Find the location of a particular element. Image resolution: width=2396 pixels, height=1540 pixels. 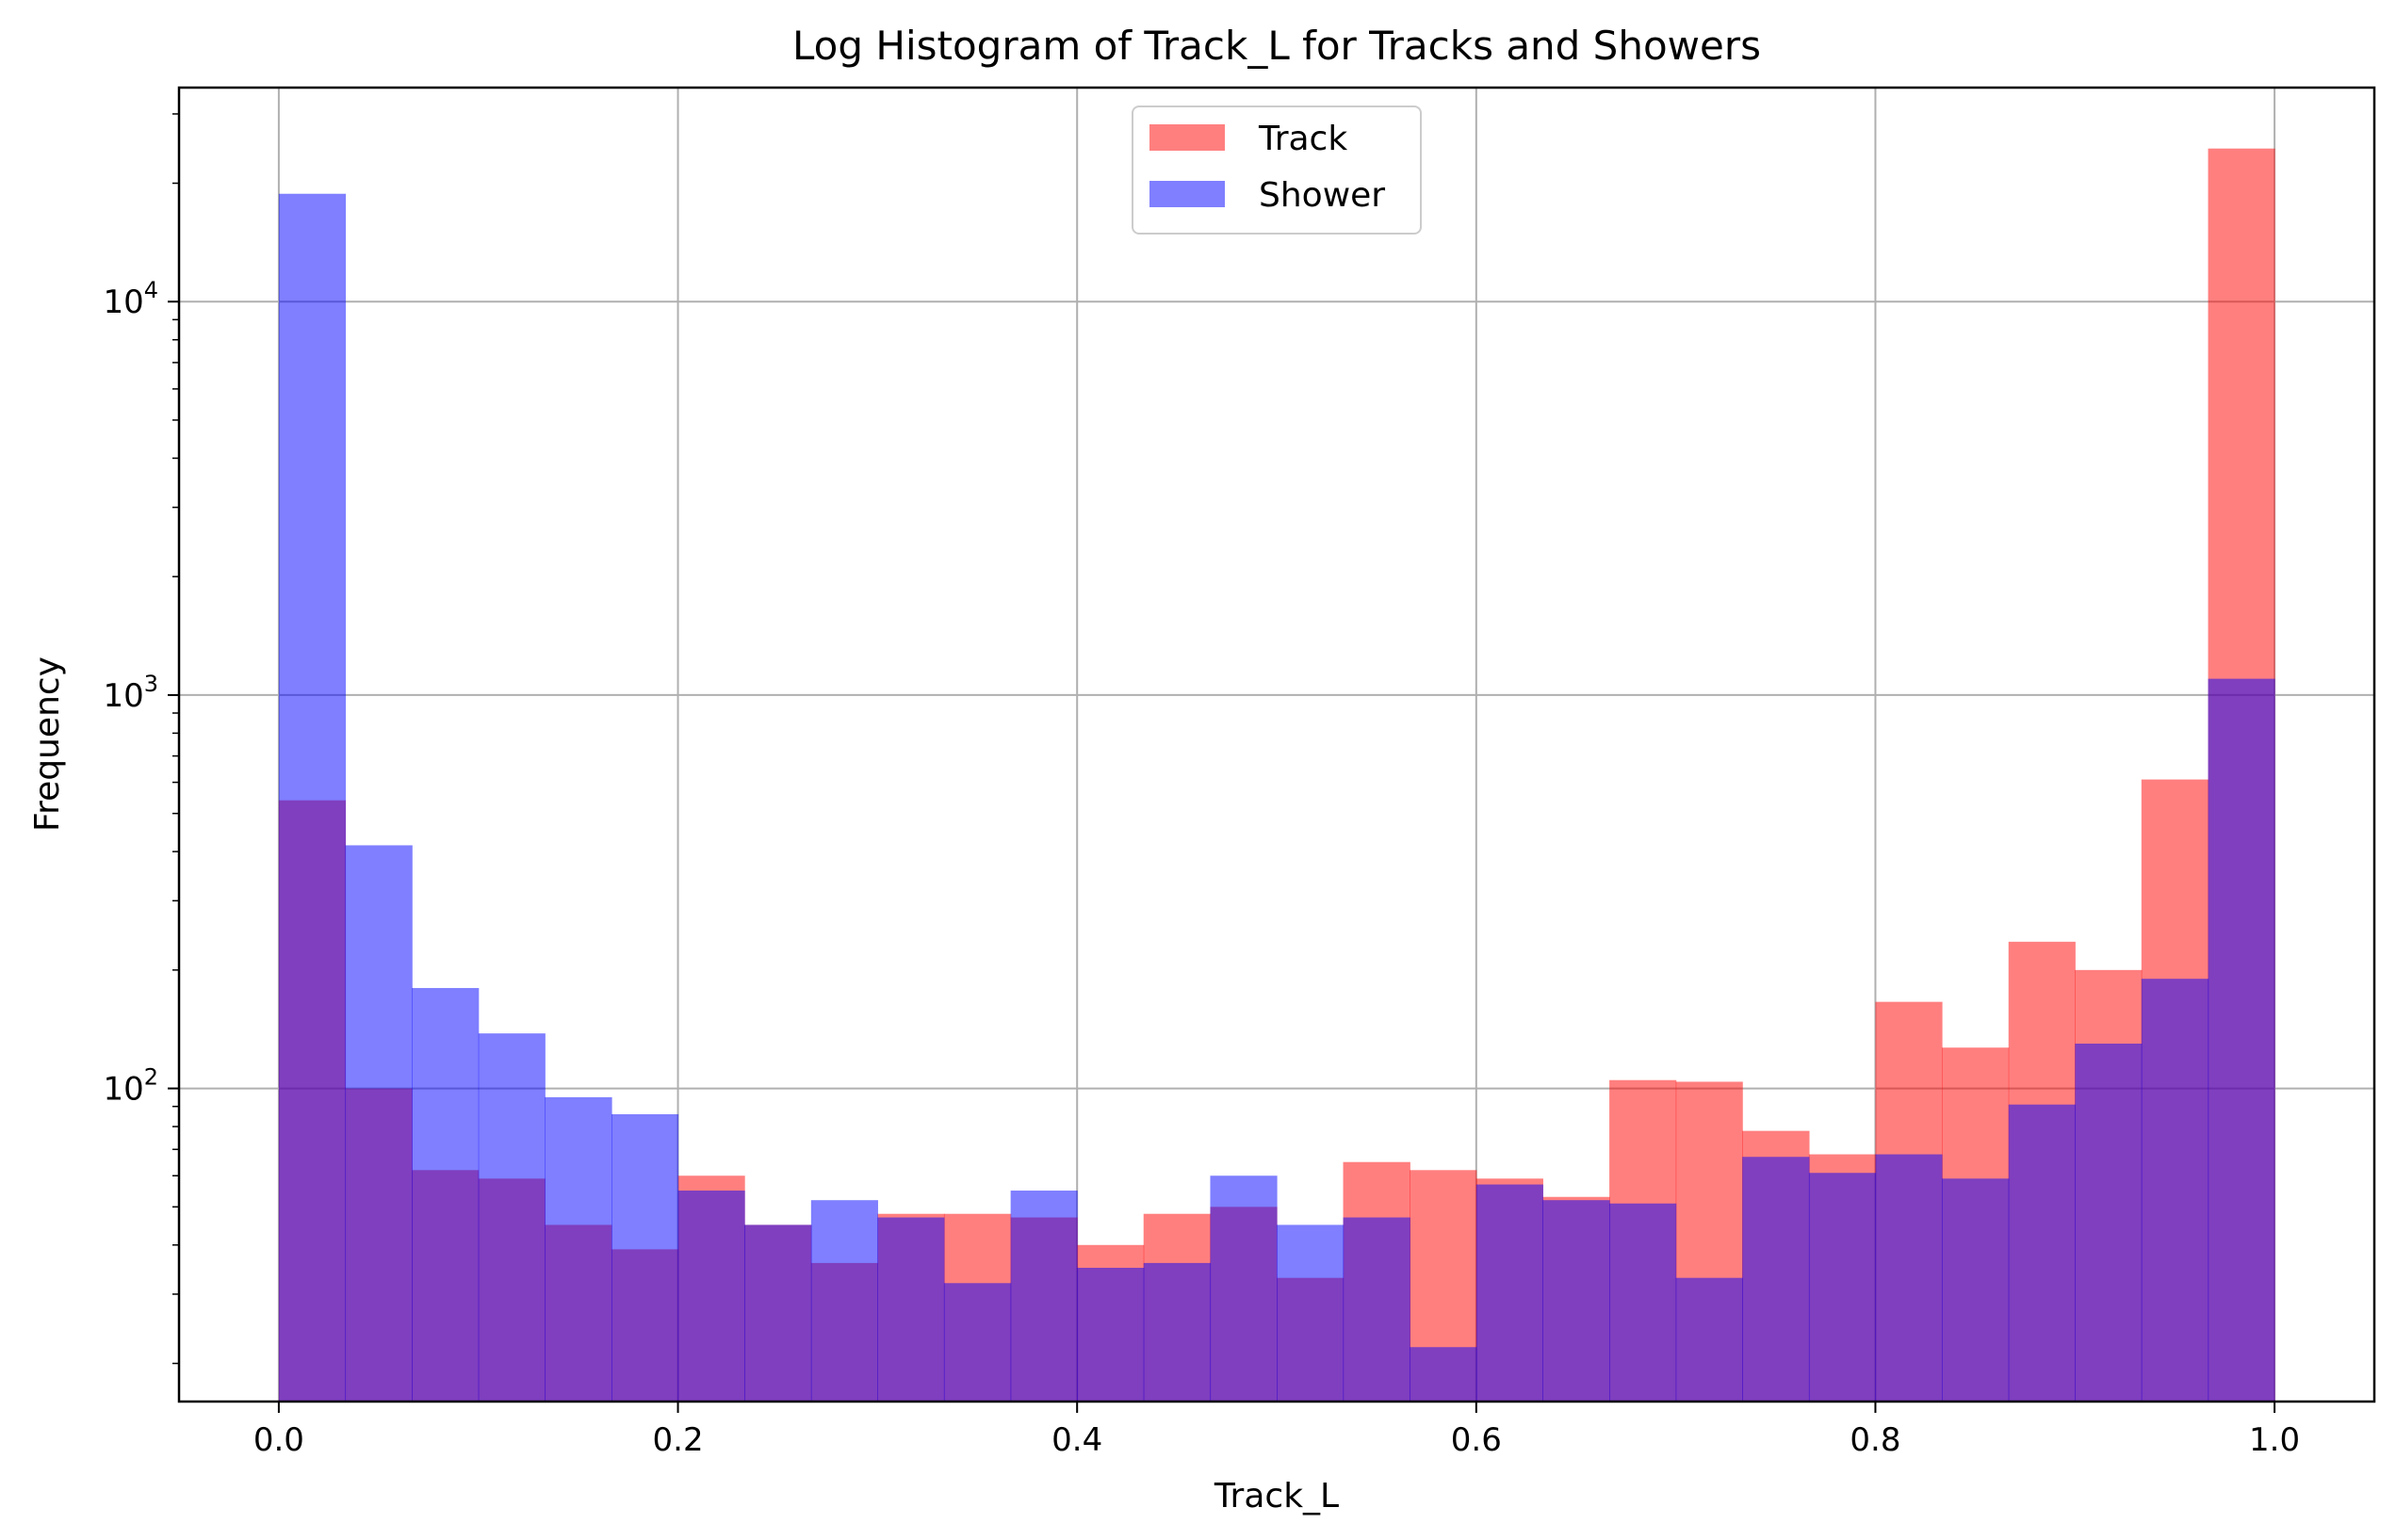

x-tick-label: 1.0 is located at coordinates (2274, 1440).